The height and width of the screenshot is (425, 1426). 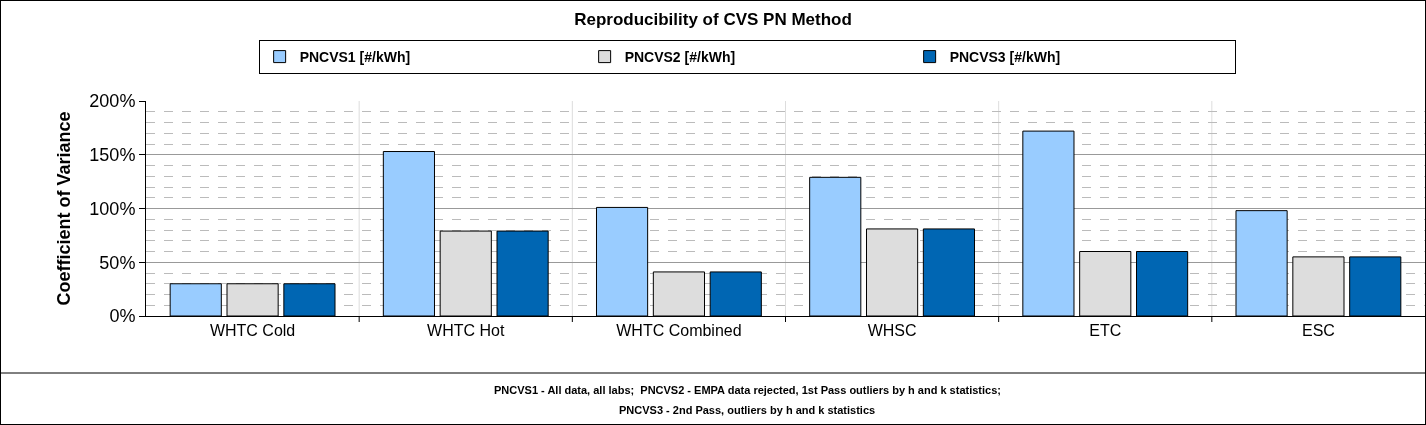 What do you see at coordinates (679, 331) in the screenshot?
I see `x-tick-label: WHTC Combined` at bounding box center [679, 331].